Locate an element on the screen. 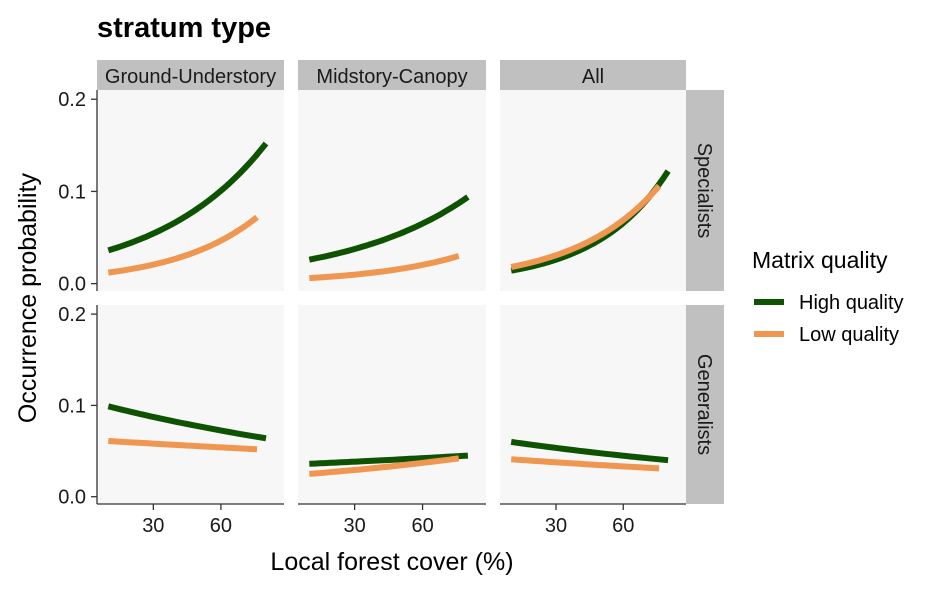 The width and height of the screenshot is (944, 590). column-strip-label-ground-understory: Ground-Understory is located at coordinates (190, 77).